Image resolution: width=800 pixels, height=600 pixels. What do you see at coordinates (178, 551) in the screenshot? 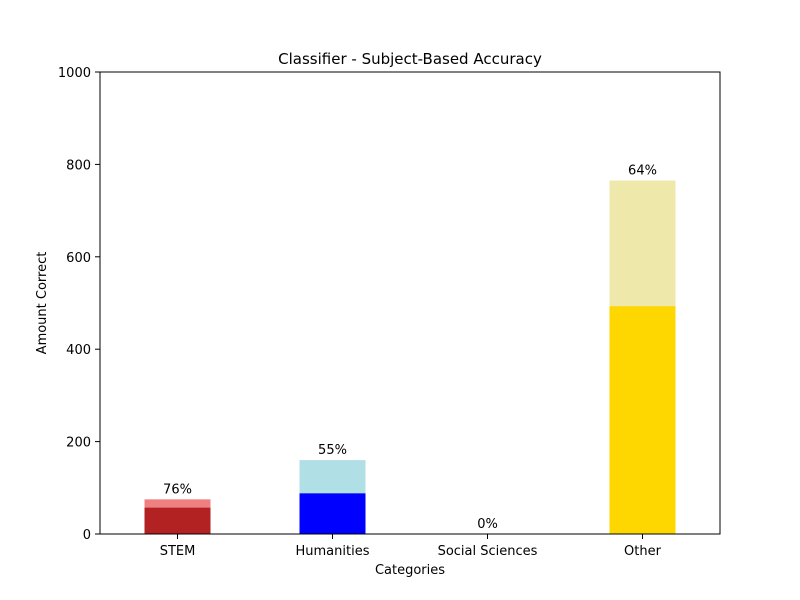
I see `x-tick-label: STEM` at bounding box center [178, 551].